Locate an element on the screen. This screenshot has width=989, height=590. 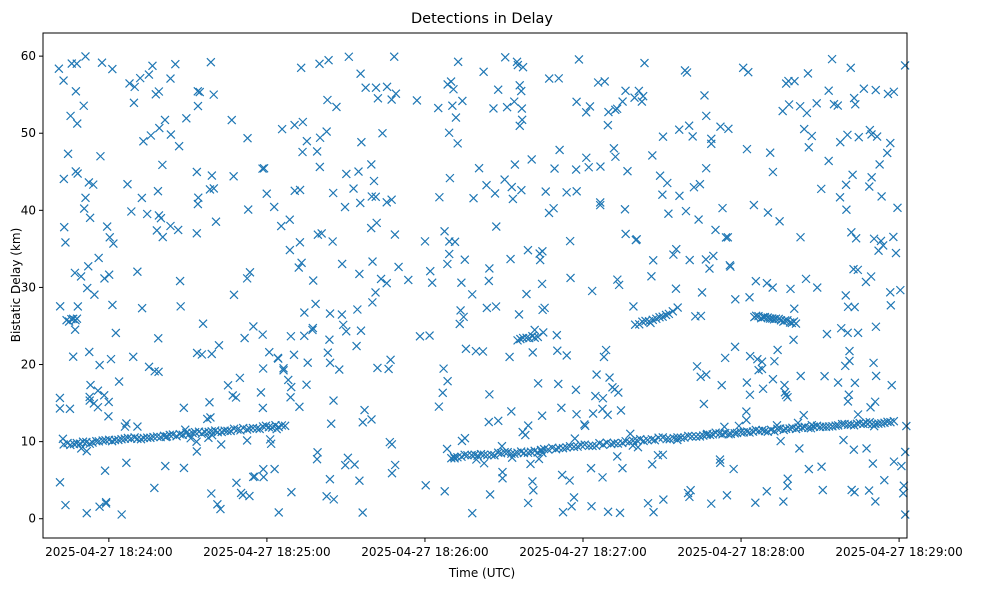
x-tick-label: 2025-04-27 18:28:00 is located at coordinates (740, 552).